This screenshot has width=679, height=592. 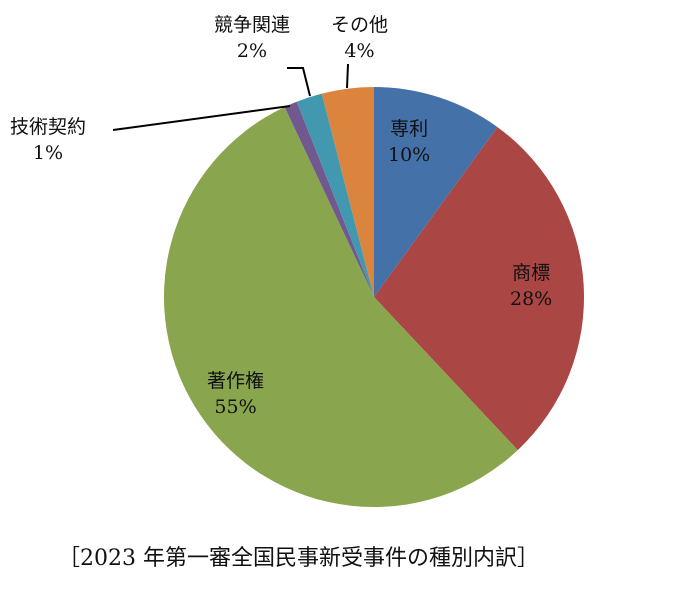 I want to click on label-name: 技術契約, so click(x=48, y=127).